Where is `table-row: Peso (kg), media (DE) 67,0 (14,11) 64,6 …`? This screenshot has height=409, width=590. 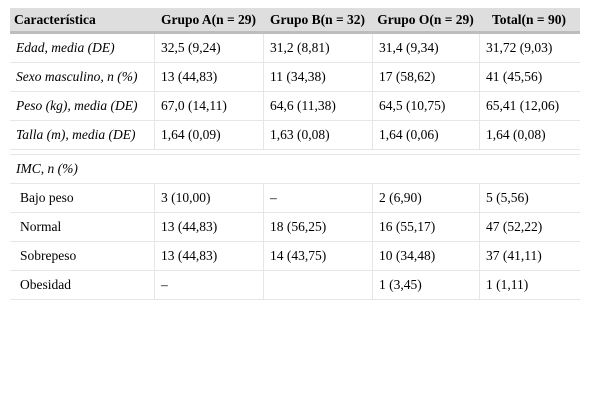 table-row: Peso (kg), media (DE) 67,0 (14,11) 64,6 … is located at coordinates (295, 106).